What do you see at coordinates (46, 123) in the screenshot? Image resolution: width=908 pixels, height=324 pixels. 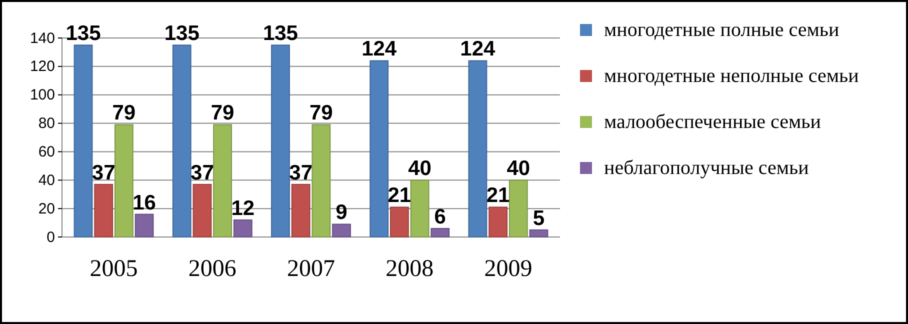 I see `y-tick-label: 80` at bounding box center [46, 123].